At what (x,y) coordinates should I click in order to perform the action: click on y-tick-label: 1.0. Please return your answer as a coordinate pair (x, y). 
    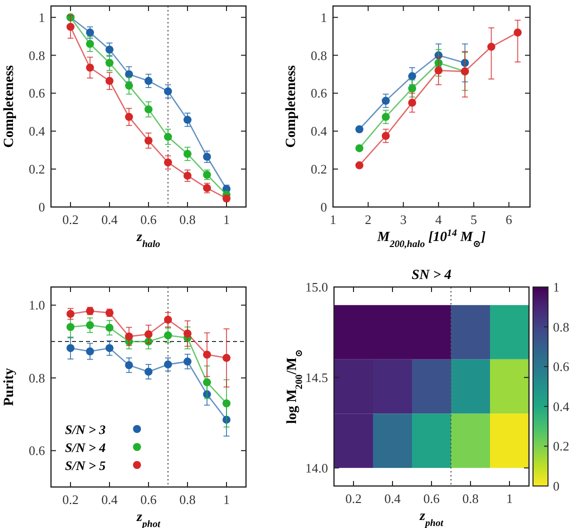
    Looking at the image, I should click on (36, 305).